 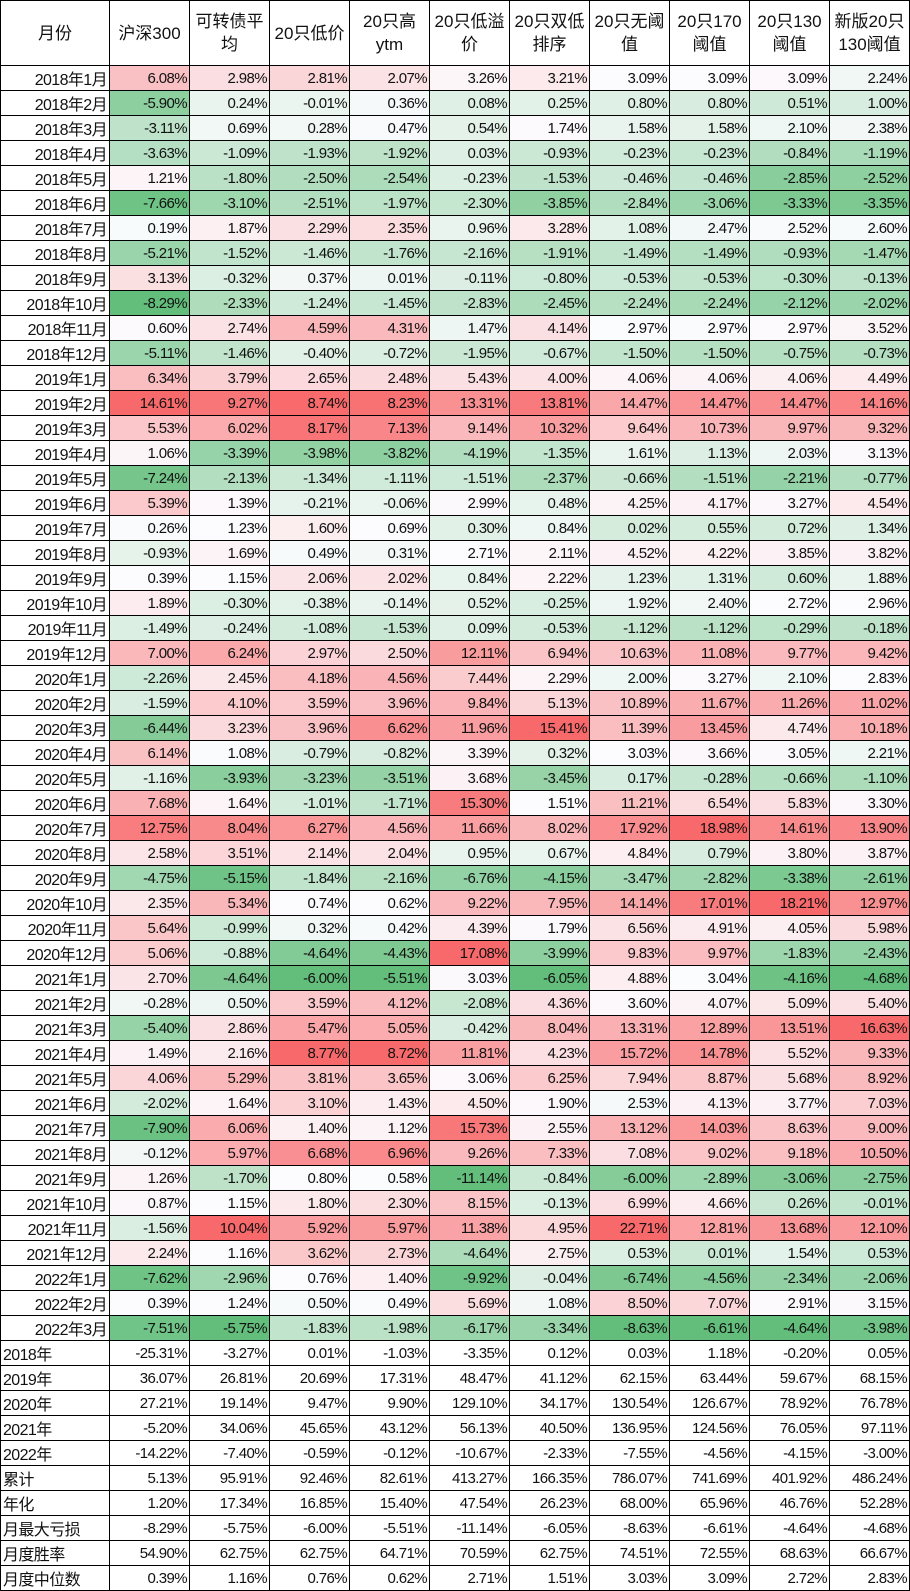 I want to click on value-cell: -5.40%, so click(x=149, y=1028).